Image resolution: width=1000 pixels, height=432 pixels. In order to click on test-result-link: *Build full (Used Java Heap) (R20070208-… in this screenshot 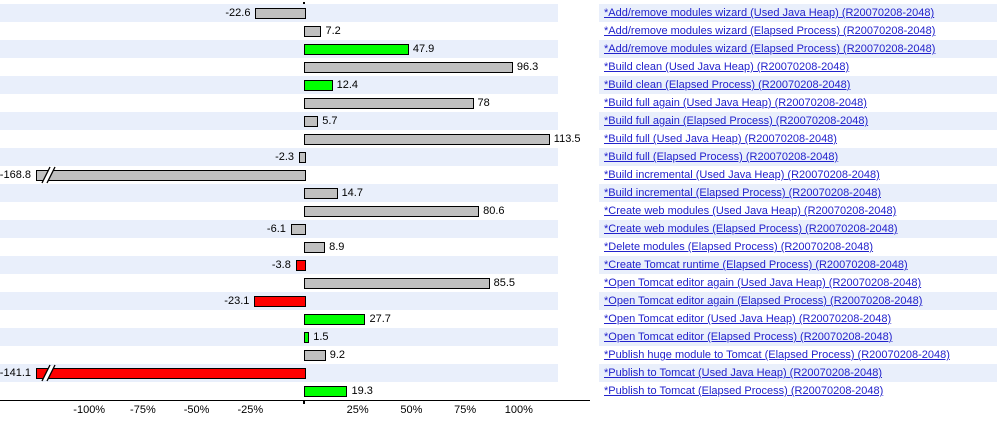, I will do `click(720, 139)`.